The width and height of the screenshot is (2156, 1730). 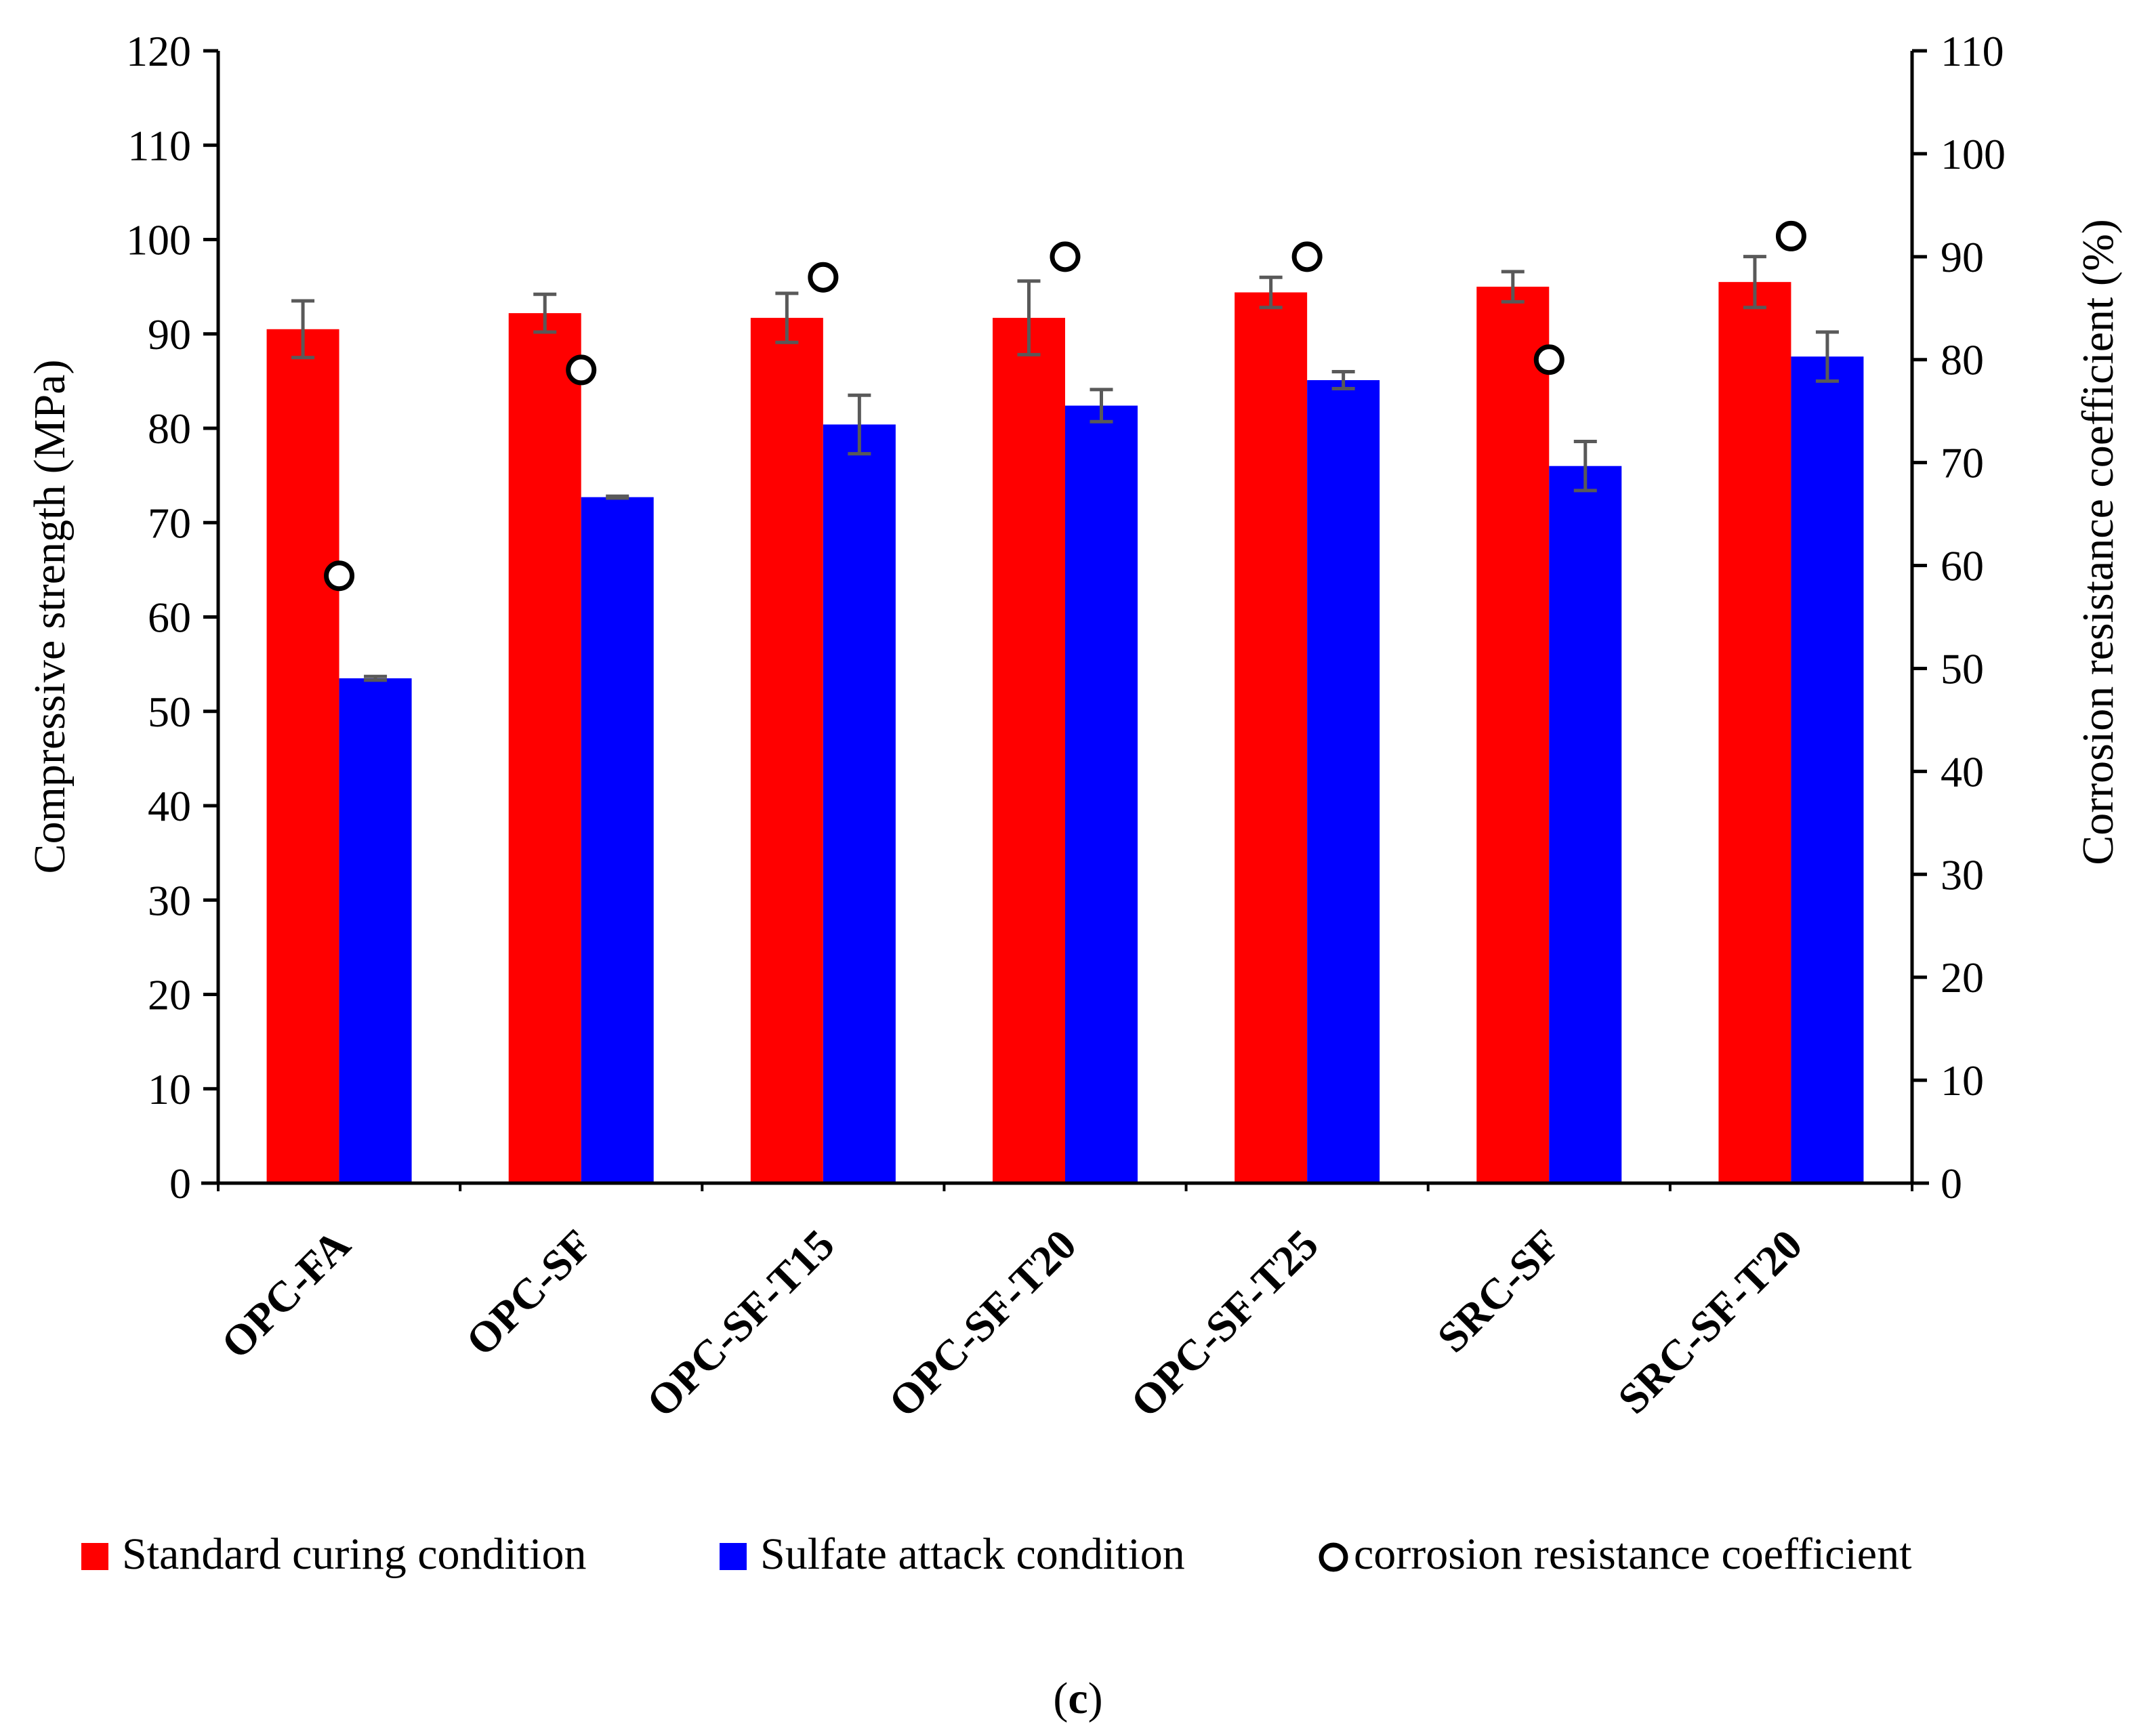 What do you see at coordinates (529, 1293) in the screenshot?
I see `x-category-label: OPC-SF` at bounding box center [529, 1293].